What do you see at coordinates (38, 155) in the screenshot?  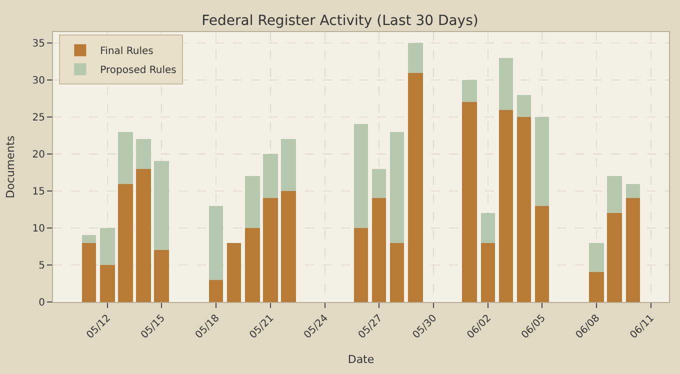 I see `y-tick-label: 20` at bounding box center [38, 155].